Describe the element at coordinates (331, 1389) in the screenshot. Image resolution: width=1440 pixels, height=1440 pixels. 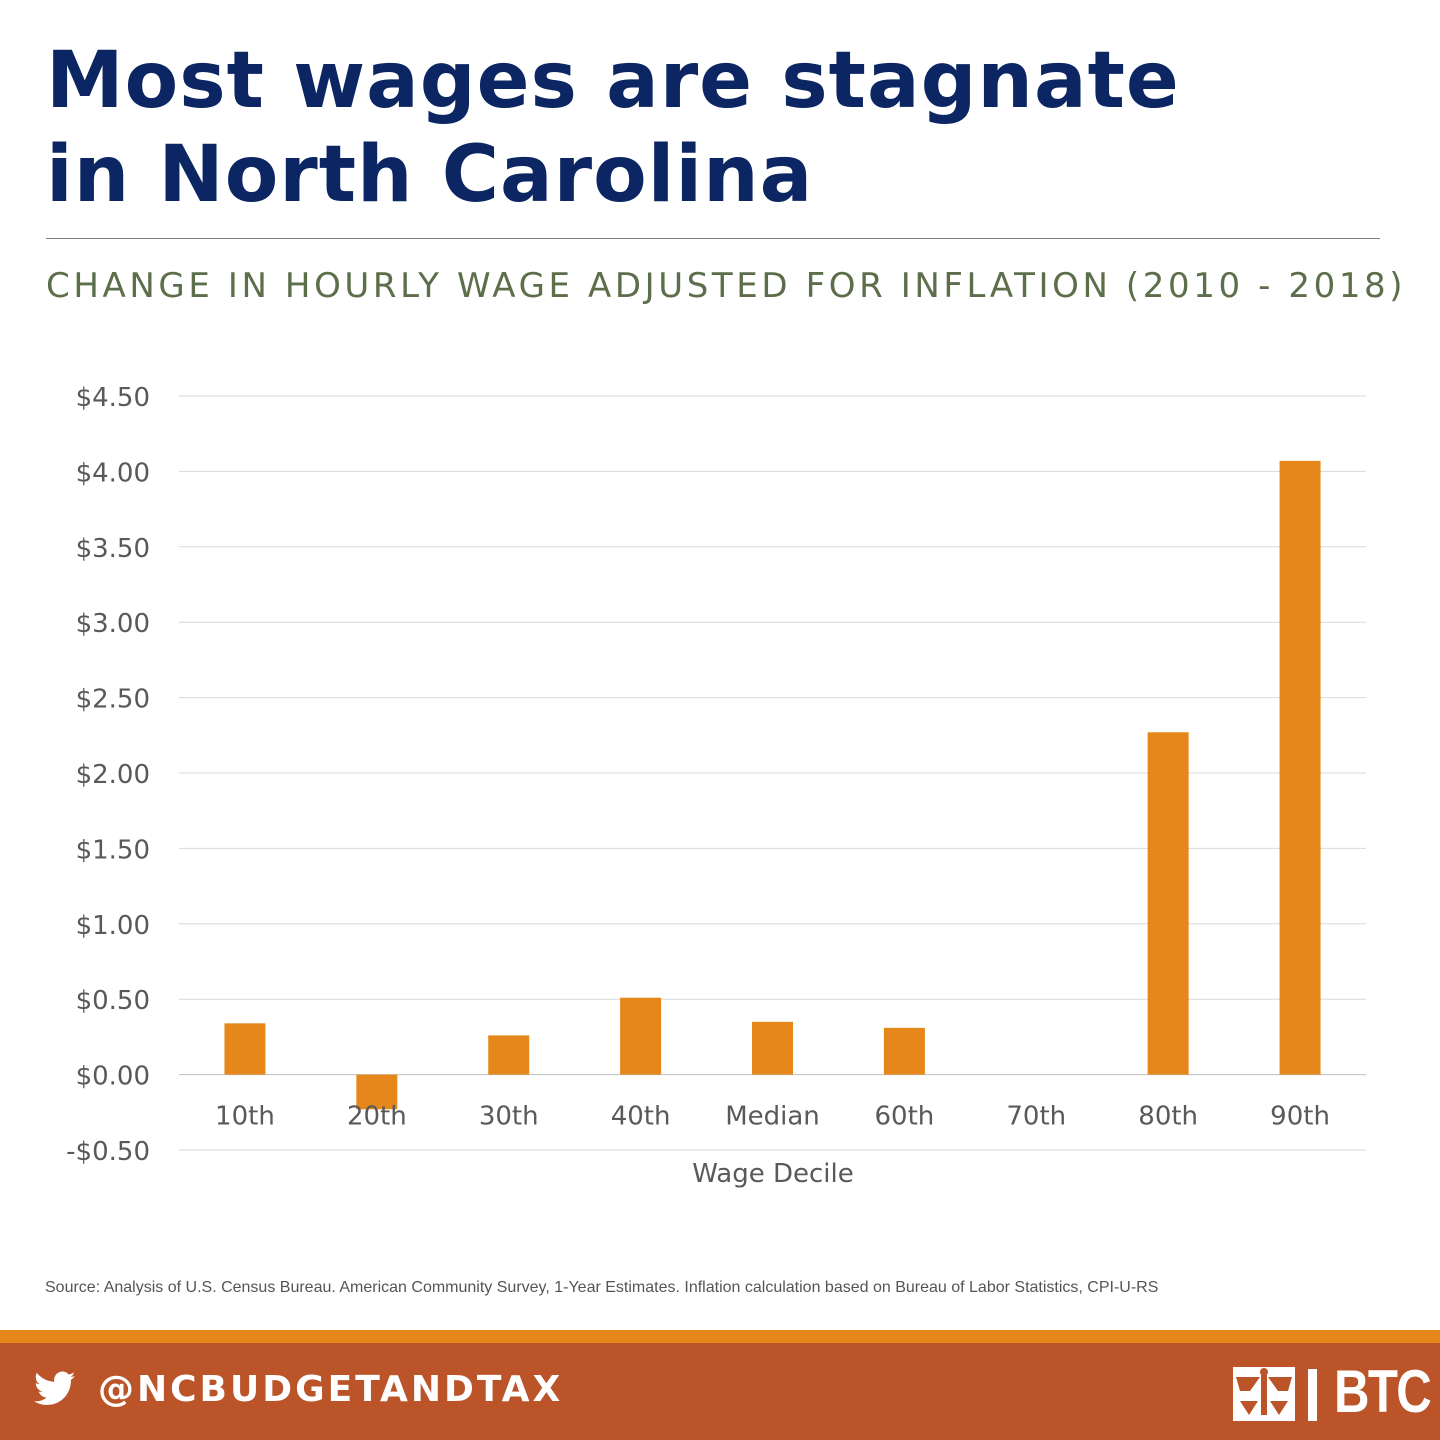
I see `twitter-handle: @NCBUDGETANDTAX` at that location.